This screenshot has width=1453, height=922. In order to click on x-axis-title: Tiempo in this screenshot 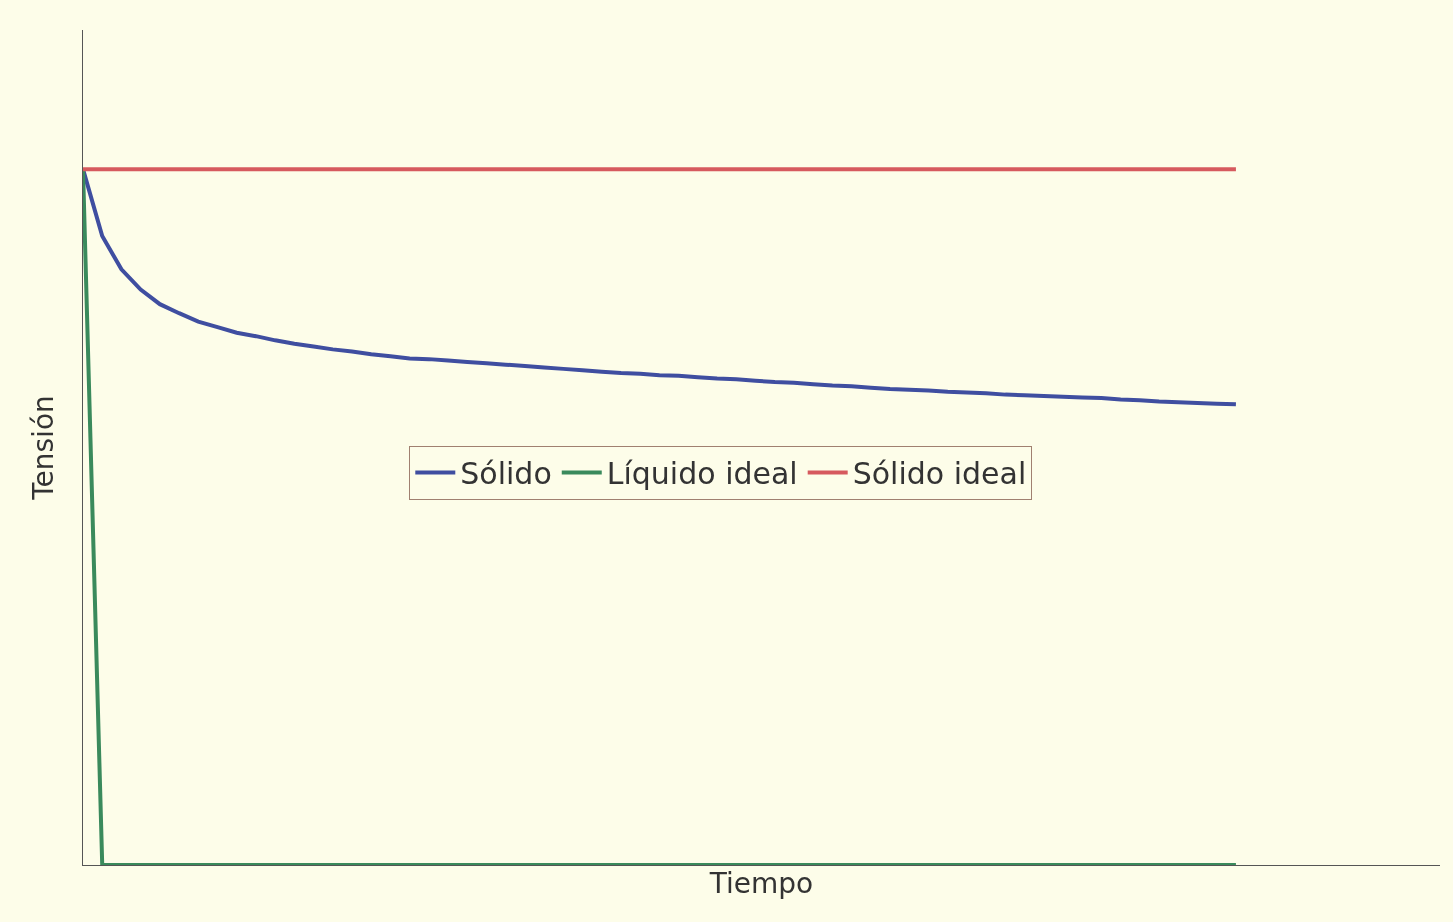, I will do `click(761, 883)`.